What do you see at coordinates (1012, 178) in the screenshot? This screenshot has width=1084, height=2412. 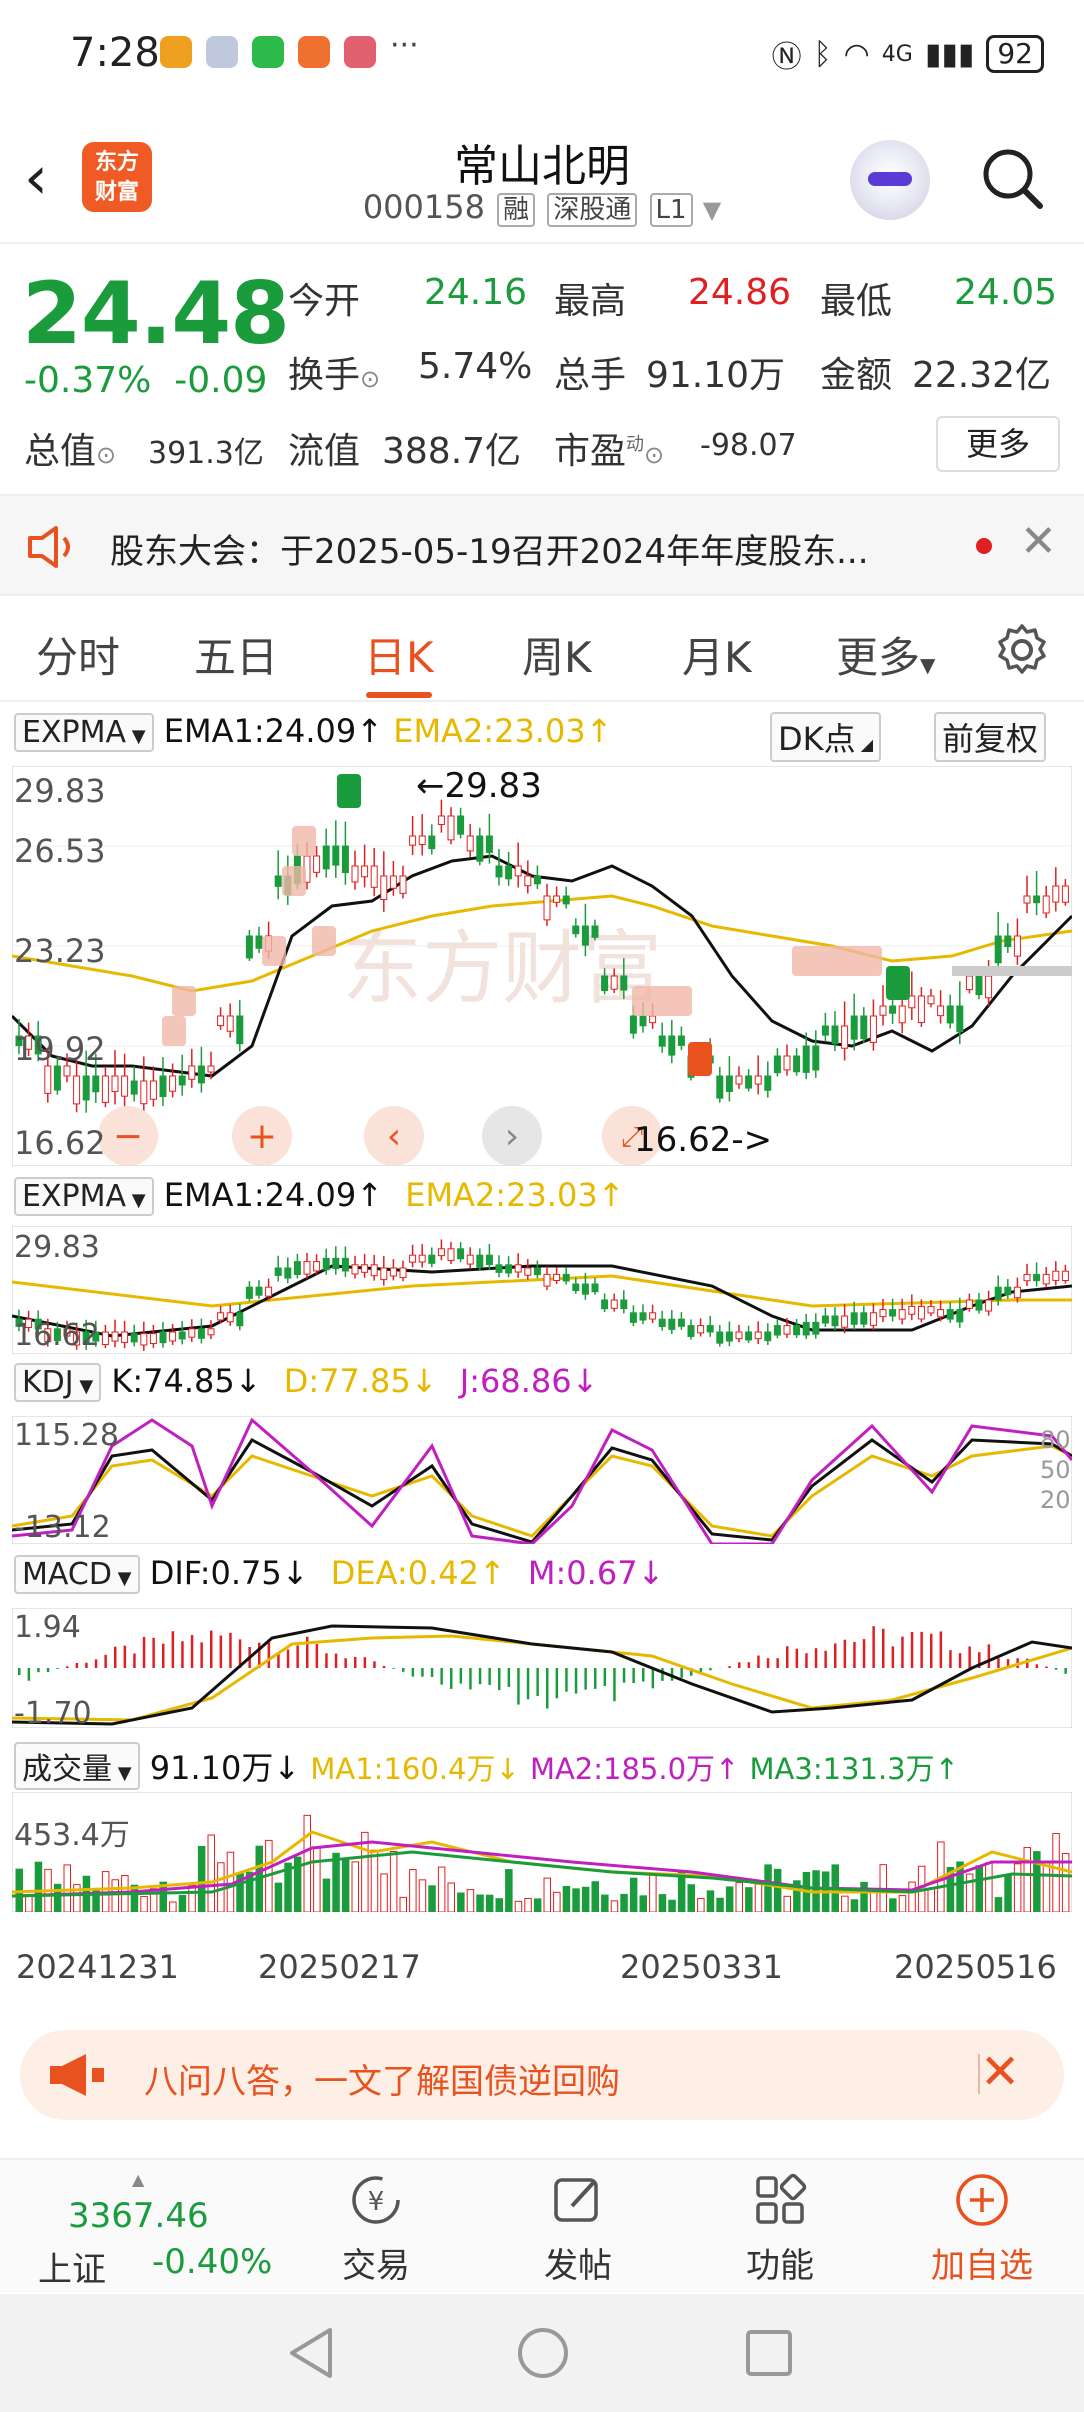 I see `search-icon` at bounding box center [1012, 178].